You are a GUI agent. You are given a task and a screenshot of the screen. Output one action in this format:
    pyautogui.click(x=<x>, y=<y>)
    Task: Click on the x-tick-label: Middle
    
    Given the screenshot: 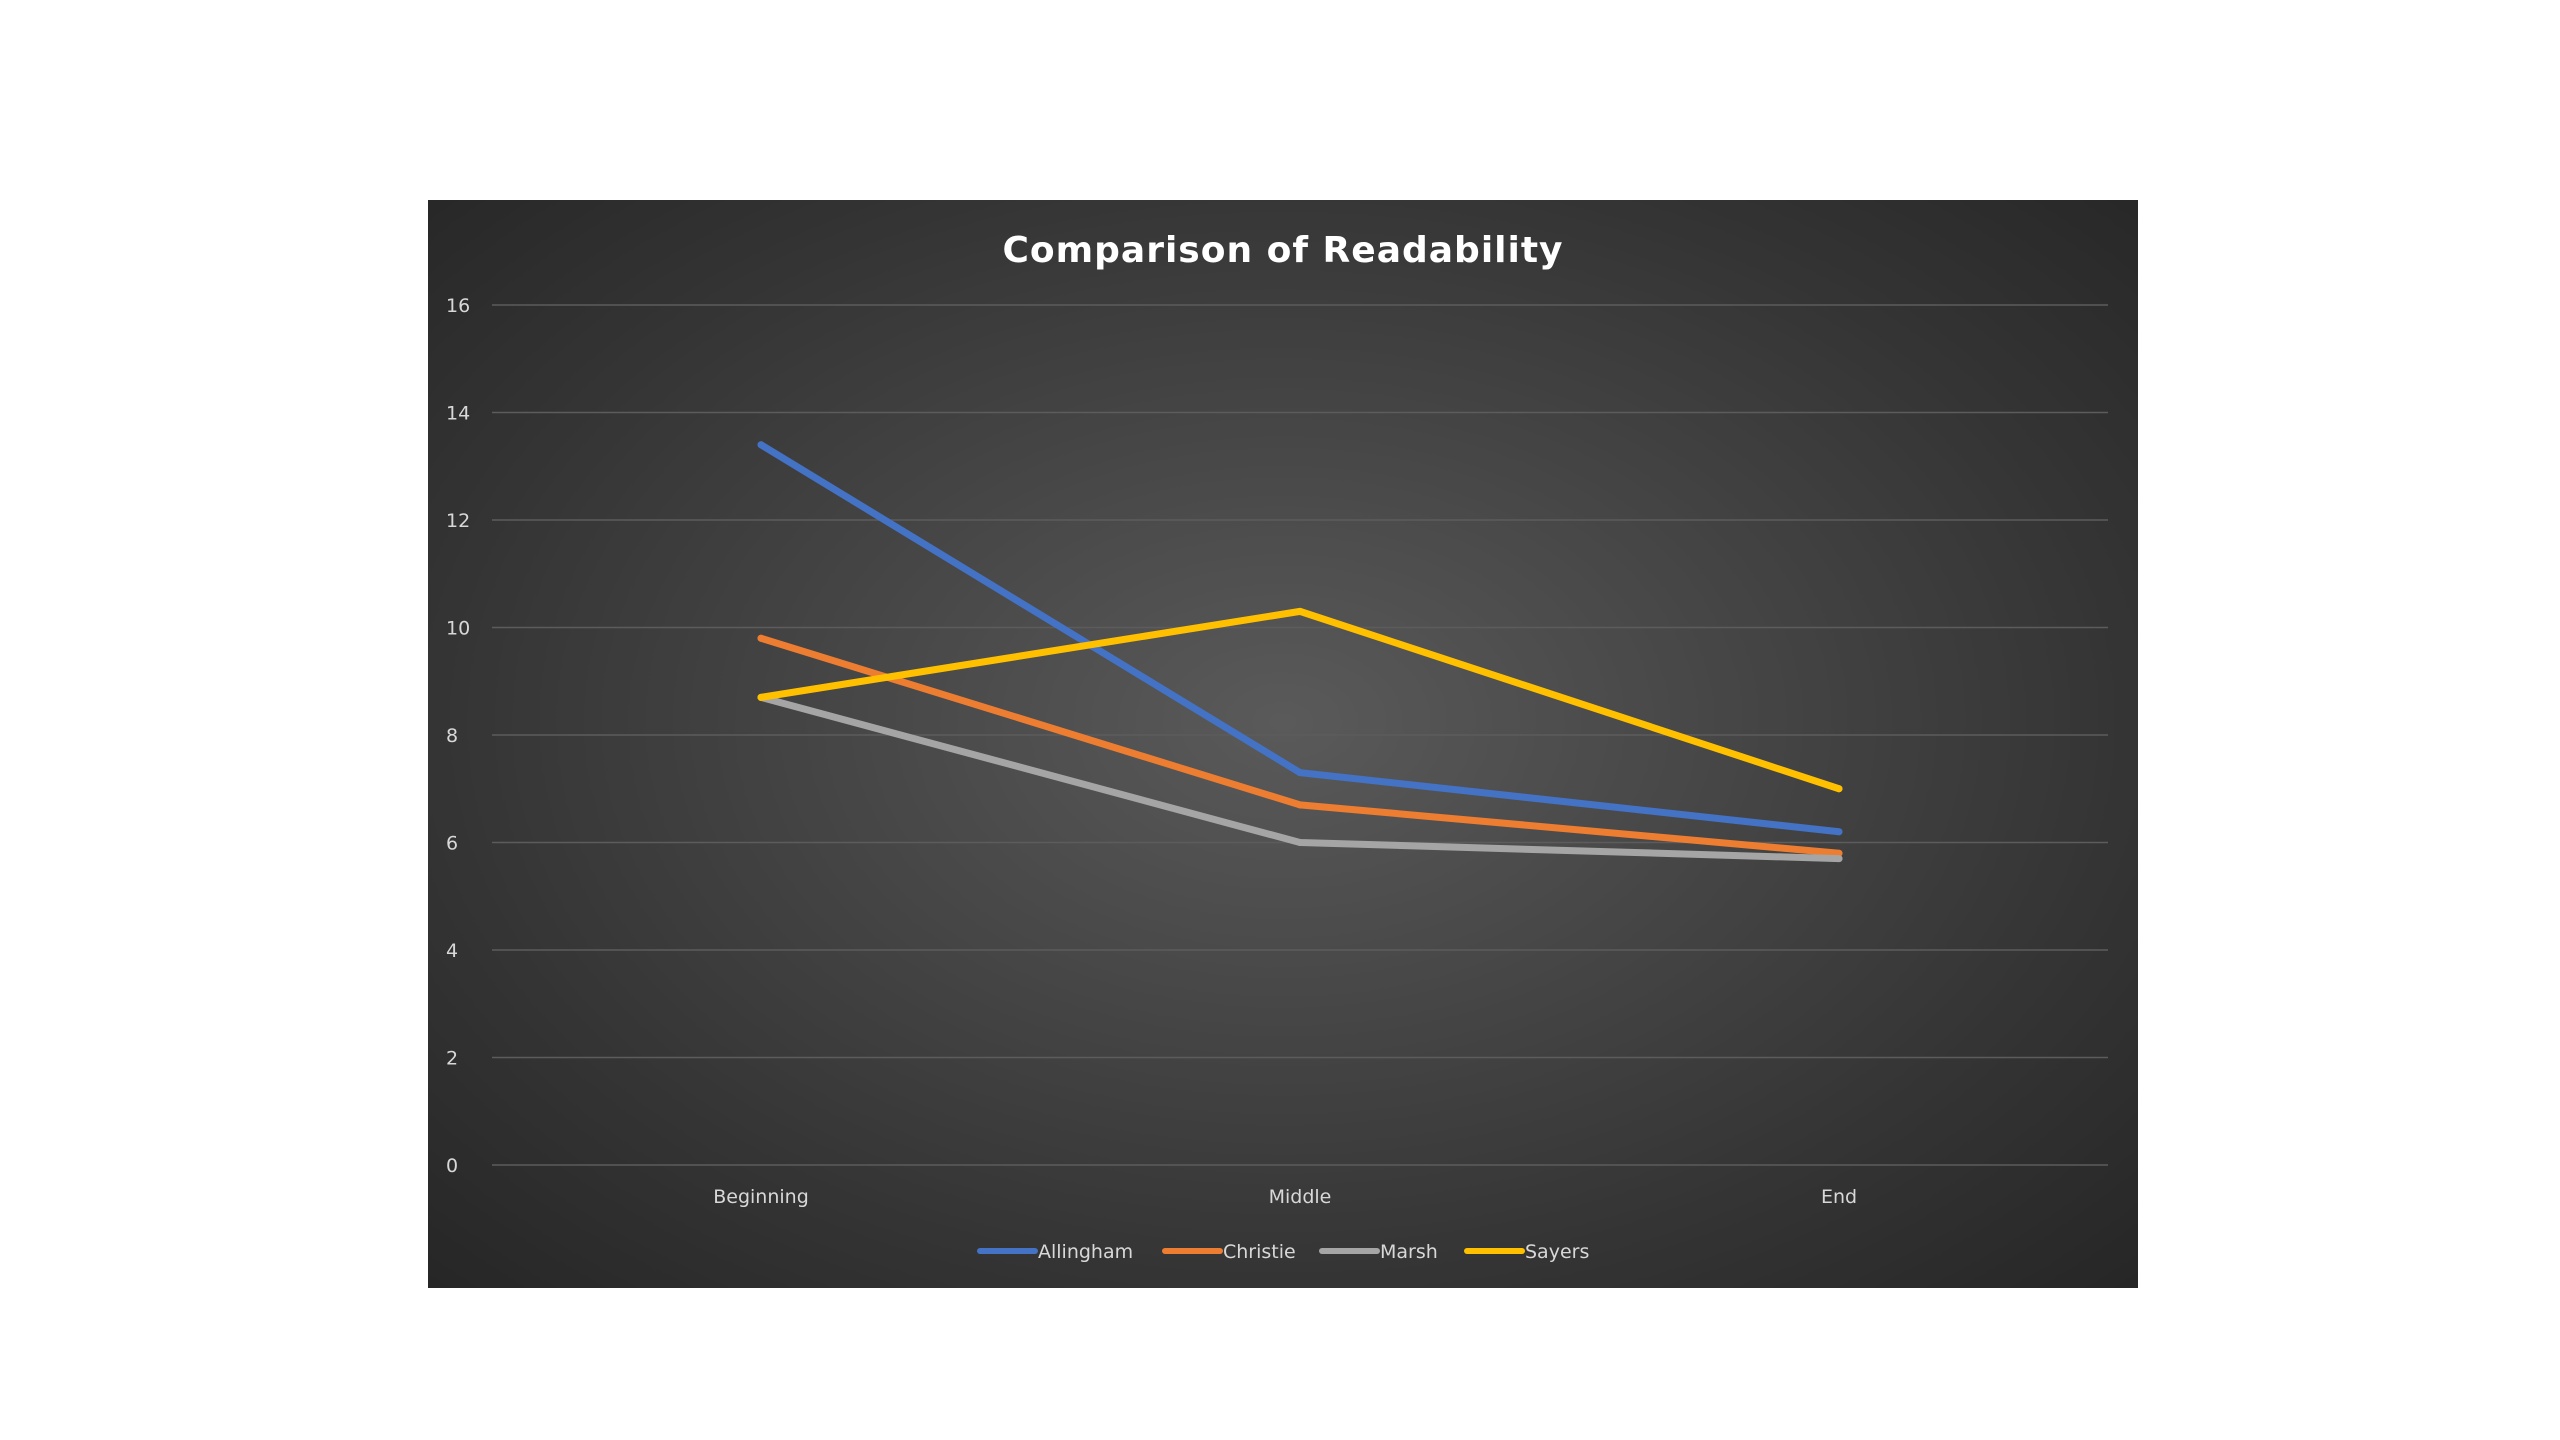 What is the action you would take?
    pyautogui.click(x=1300, y=1197)
    